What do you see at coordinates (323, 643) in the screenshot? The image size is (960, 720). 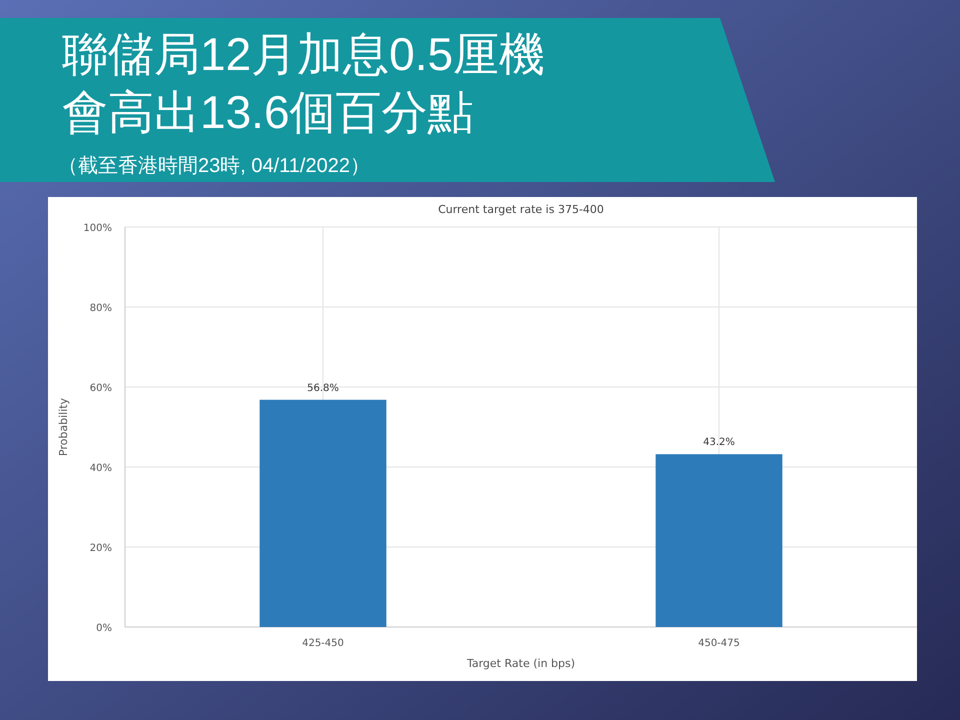 I see `x-tick-label: 425-450` at bounding box center [323, 643].